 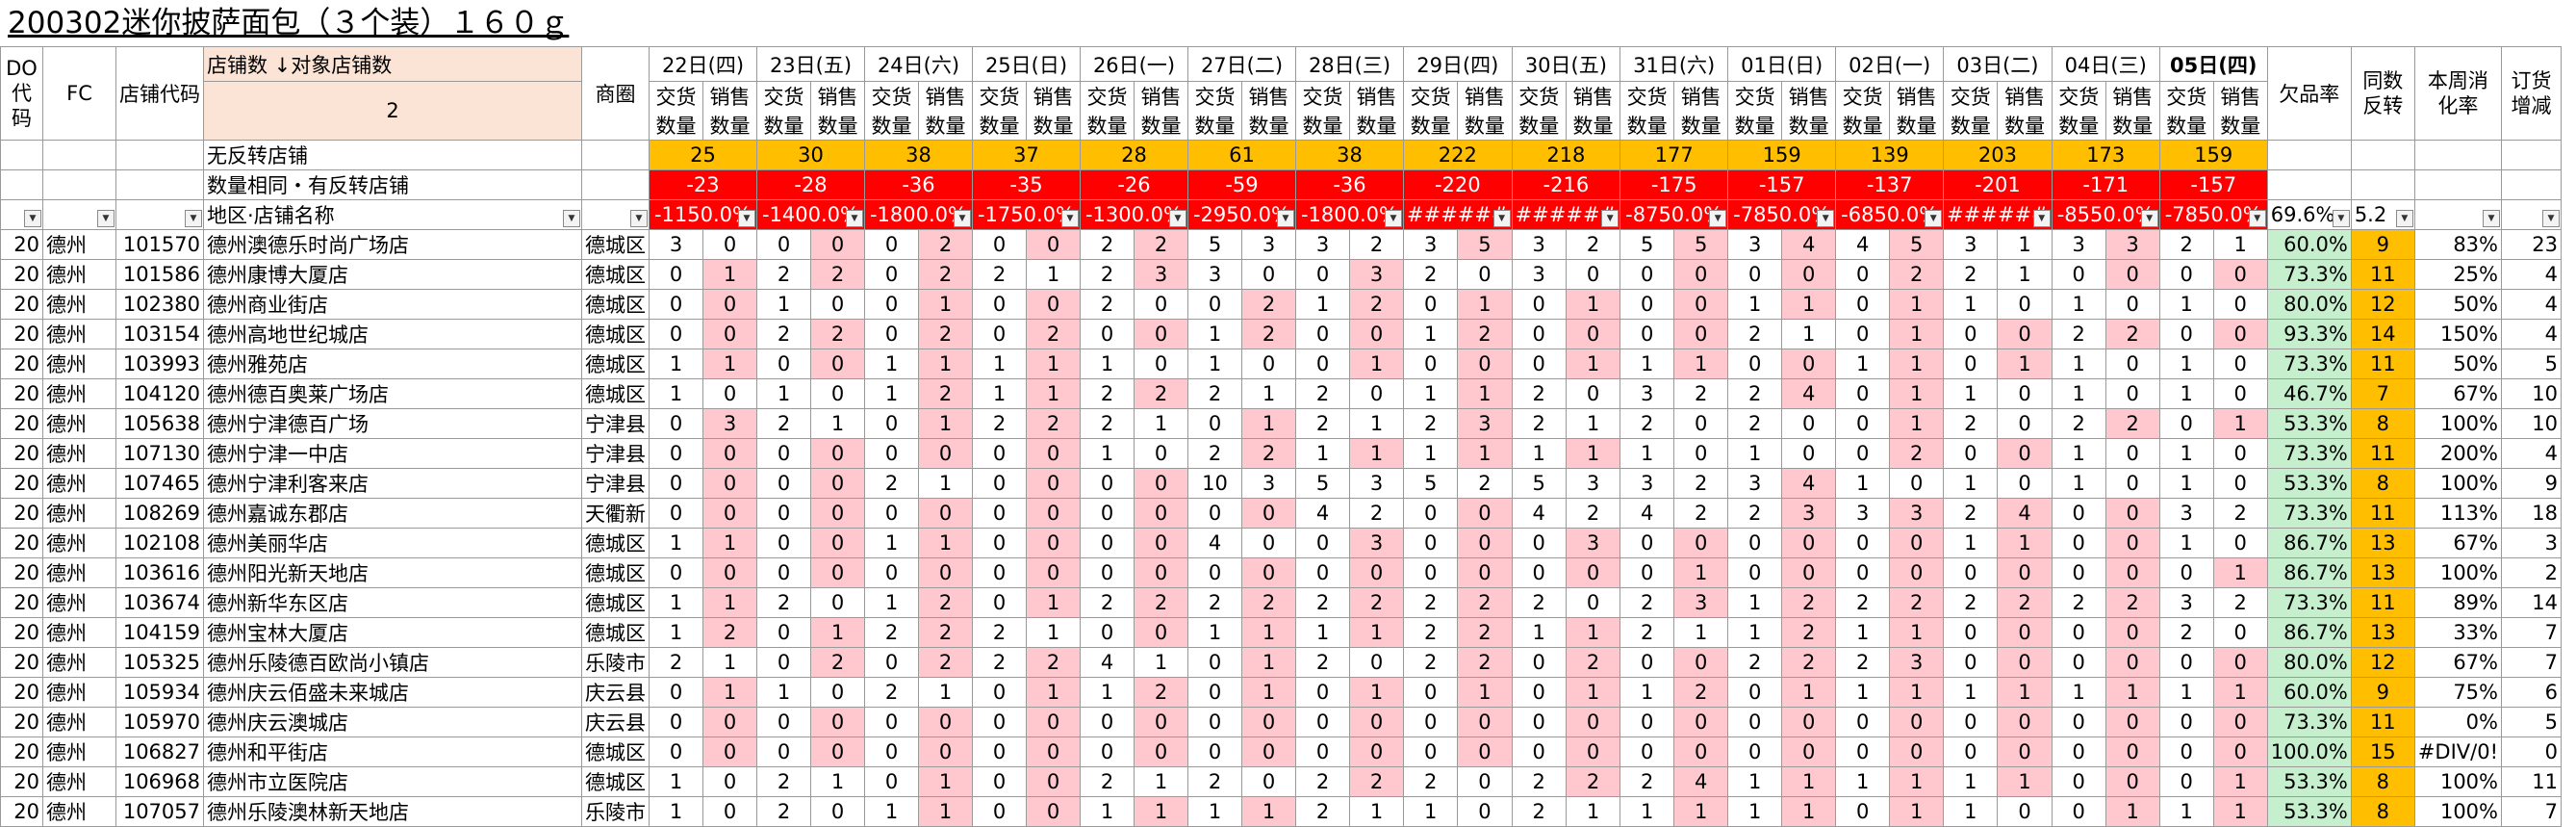 I want to click on same-qty-value: -220, so click(x=1458, y=184).